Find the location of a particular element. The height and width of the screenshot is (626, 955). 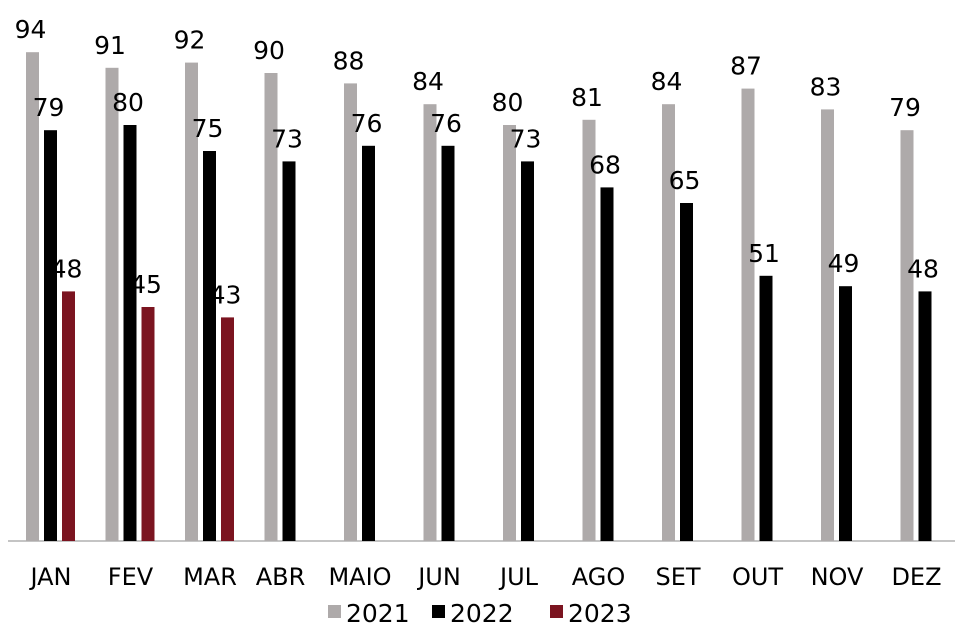

bar-2022-abr is located at coordinates (289, 351).